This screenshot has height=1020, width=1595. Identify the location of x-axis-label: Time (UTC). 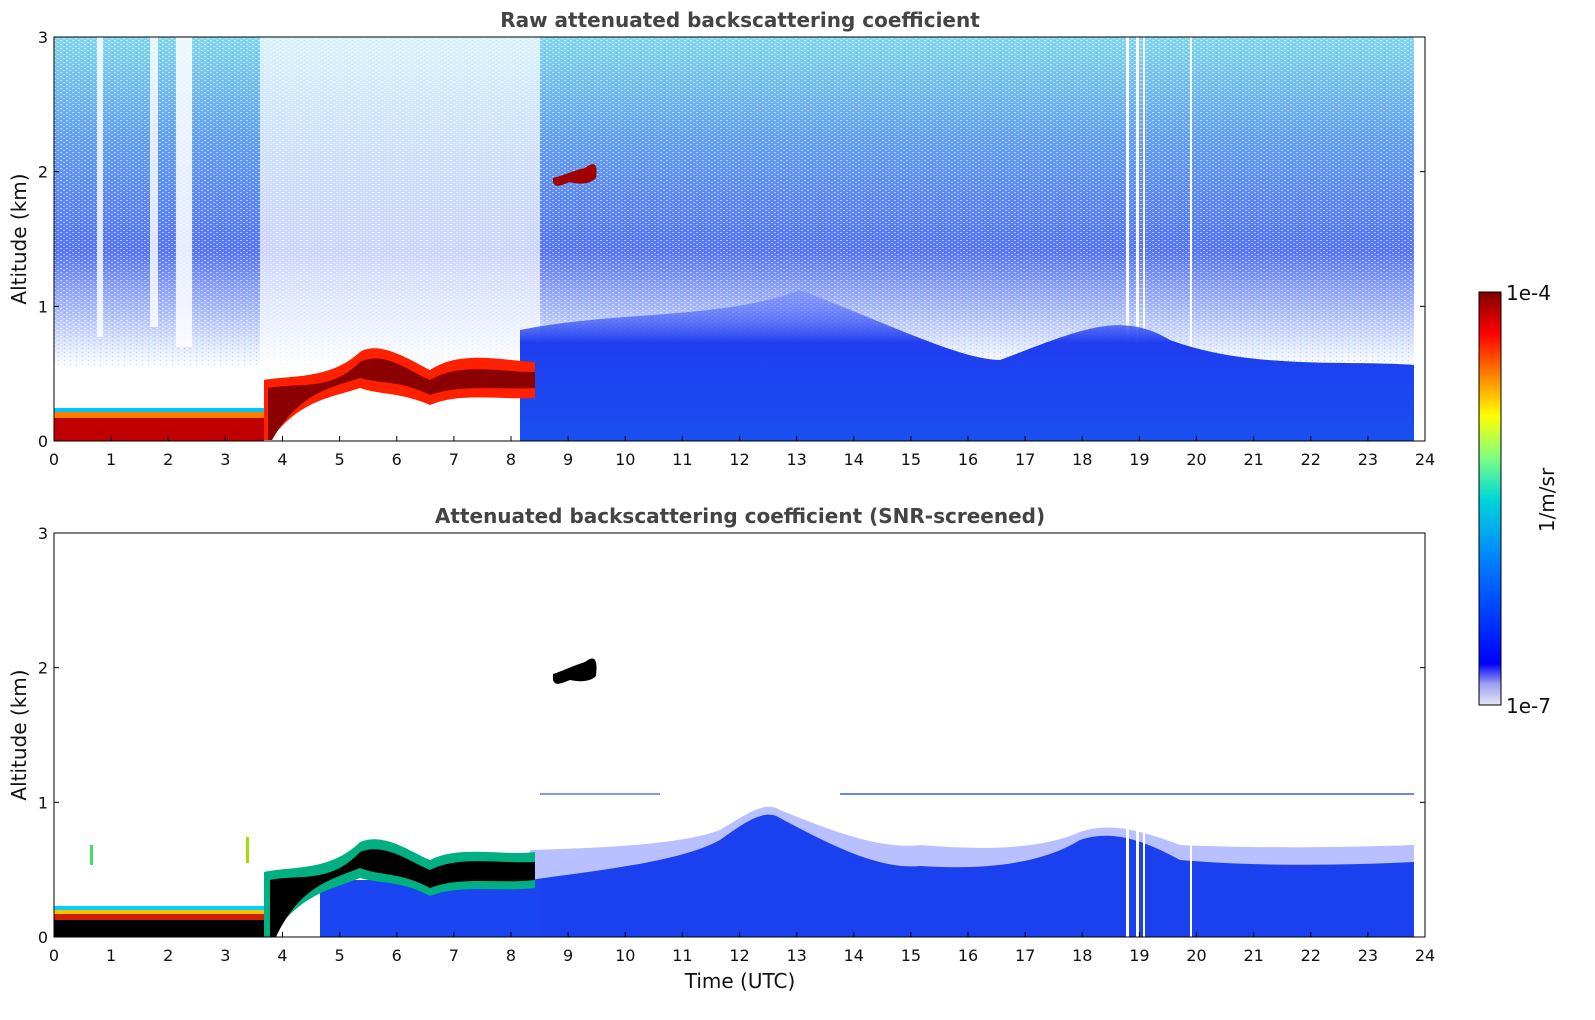
(740, 981).